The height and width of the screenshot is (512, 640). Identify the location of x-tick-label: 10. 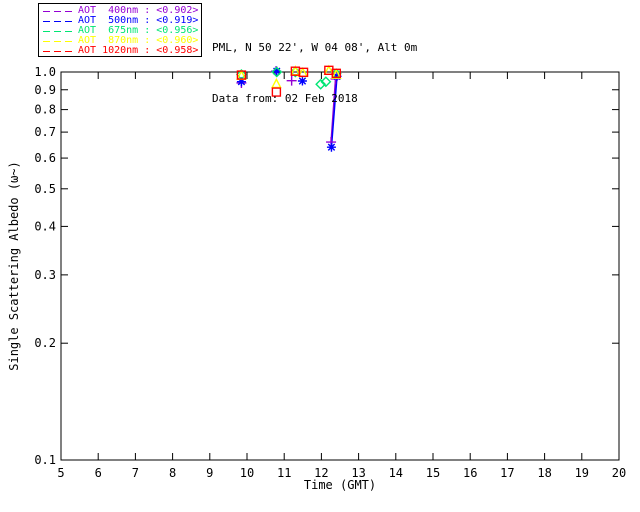
(247, 473).